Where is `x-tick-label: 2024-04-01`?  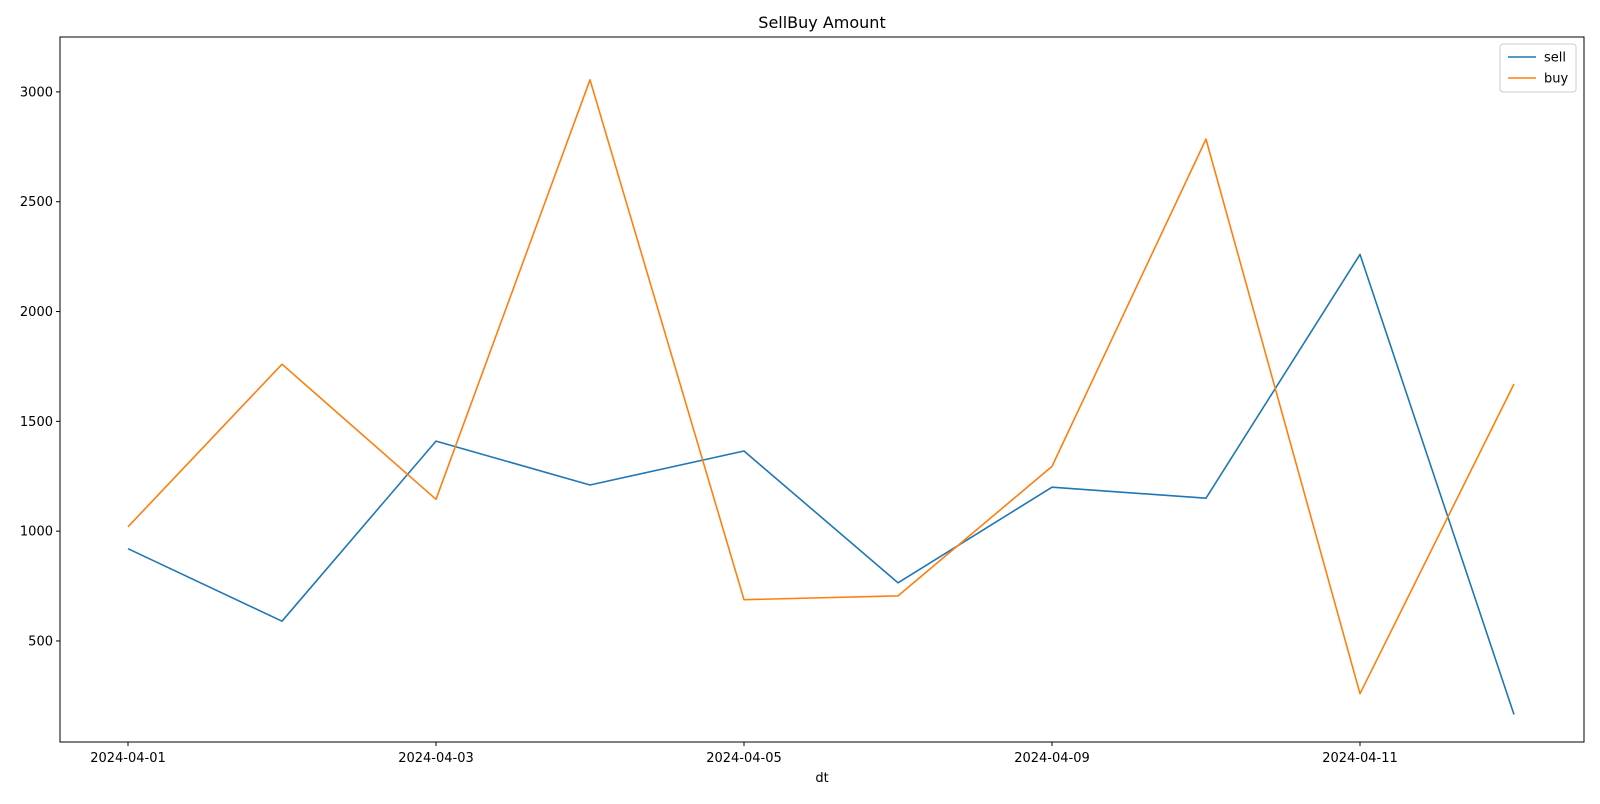
x-tick-label: 2024-04-01 is located at coordinates (128, 758).